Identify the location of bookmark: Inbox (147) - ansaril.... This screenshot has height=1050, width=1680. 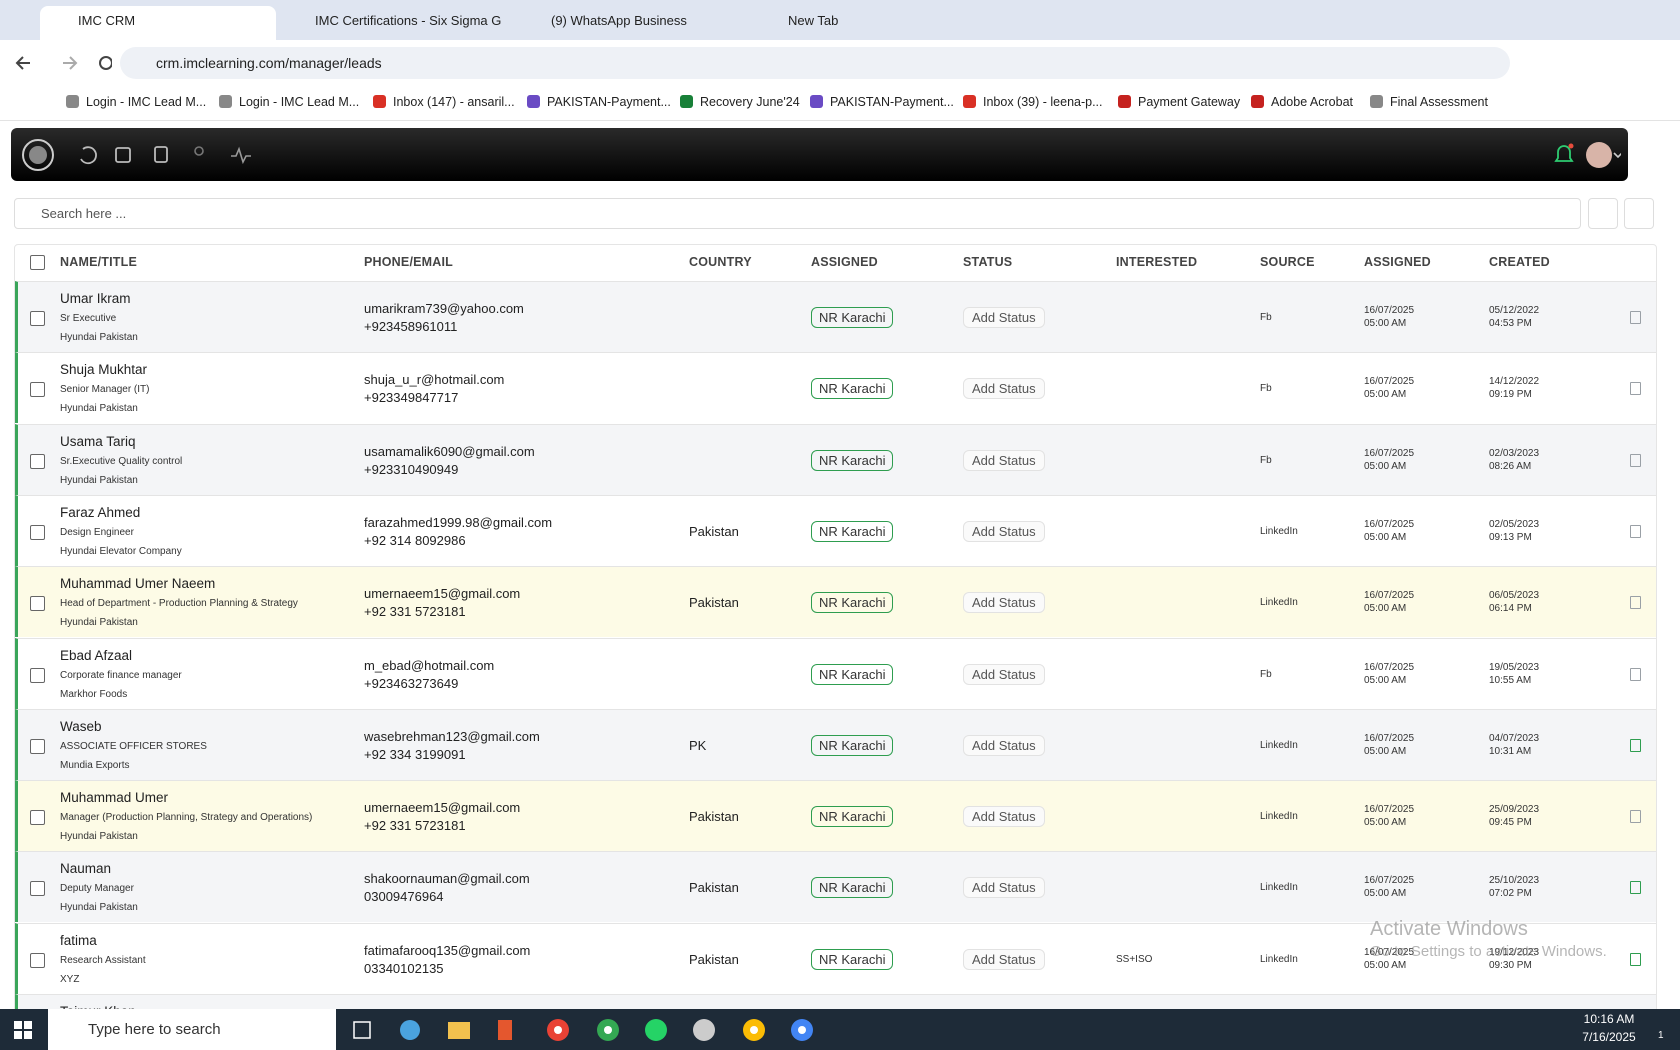
(444, 102).